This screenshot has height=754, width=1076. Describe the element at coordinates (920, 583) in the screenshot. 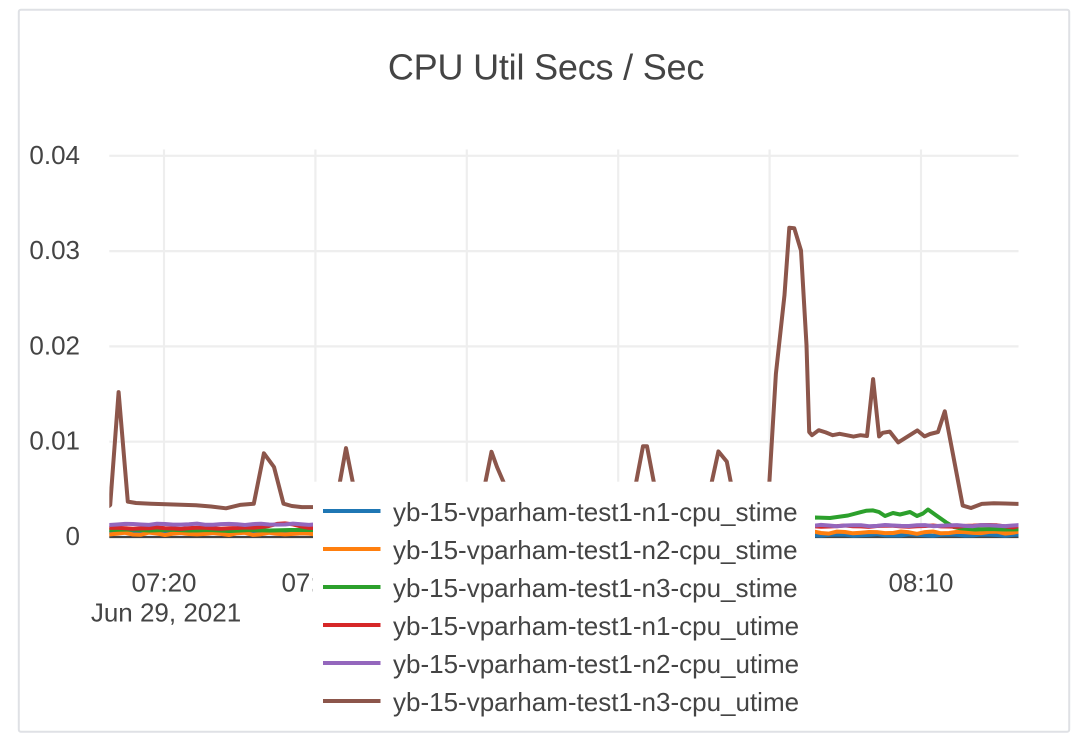

I see `svg-text: 08:10` at that location.